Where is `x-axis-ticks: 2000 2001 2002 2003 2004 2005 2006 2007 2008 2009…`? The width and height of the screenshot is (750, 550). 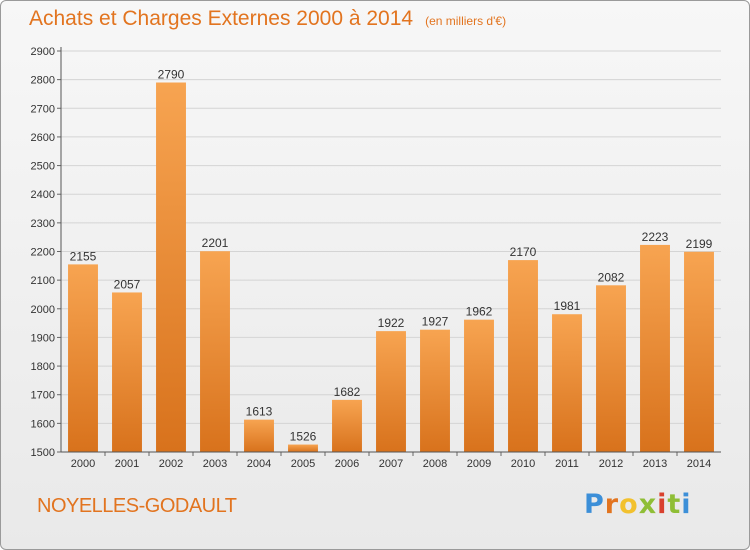
x-axis-ticks: 2000 2001 2002 2003 2004 2005 2006 2007 2008 2009… is located at coordinates (391, 461).